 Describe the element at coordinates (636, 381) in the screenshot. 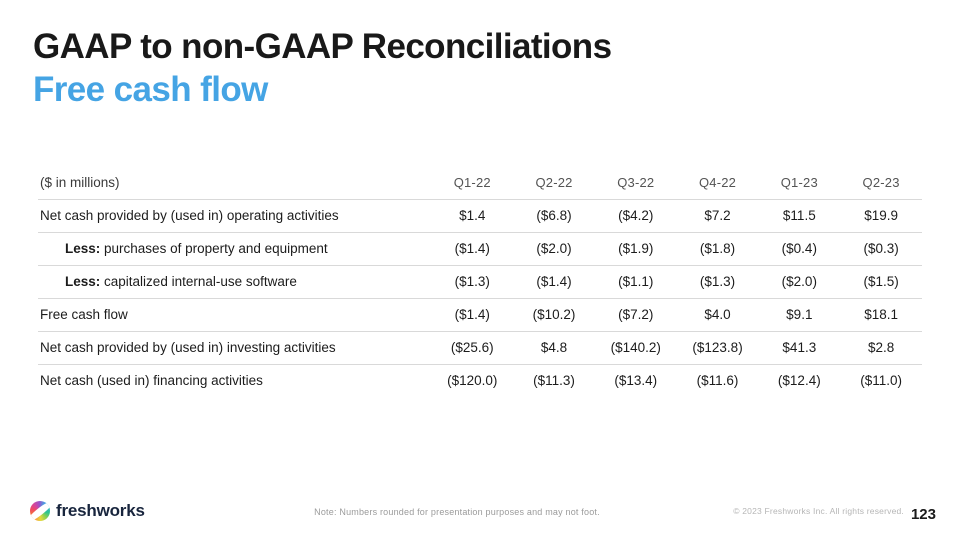

I see `cell-value: ($13.4)` at that location.